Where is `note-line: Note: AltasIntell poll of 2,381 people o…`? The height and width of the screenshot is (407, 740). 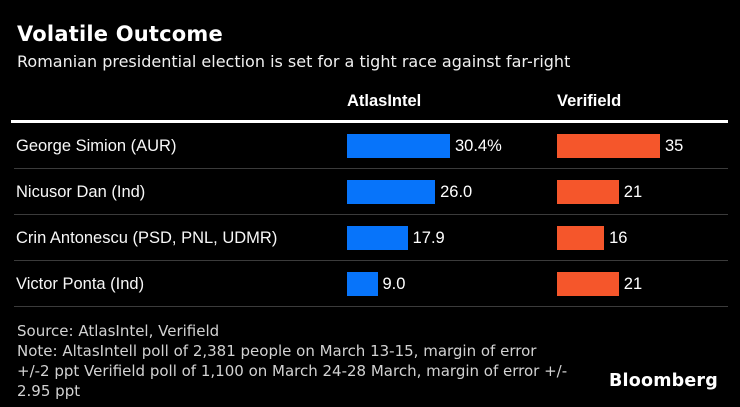
note-line: Note: AltasIntell poll of 2,381 people o… is located at coordinates (277, 351).